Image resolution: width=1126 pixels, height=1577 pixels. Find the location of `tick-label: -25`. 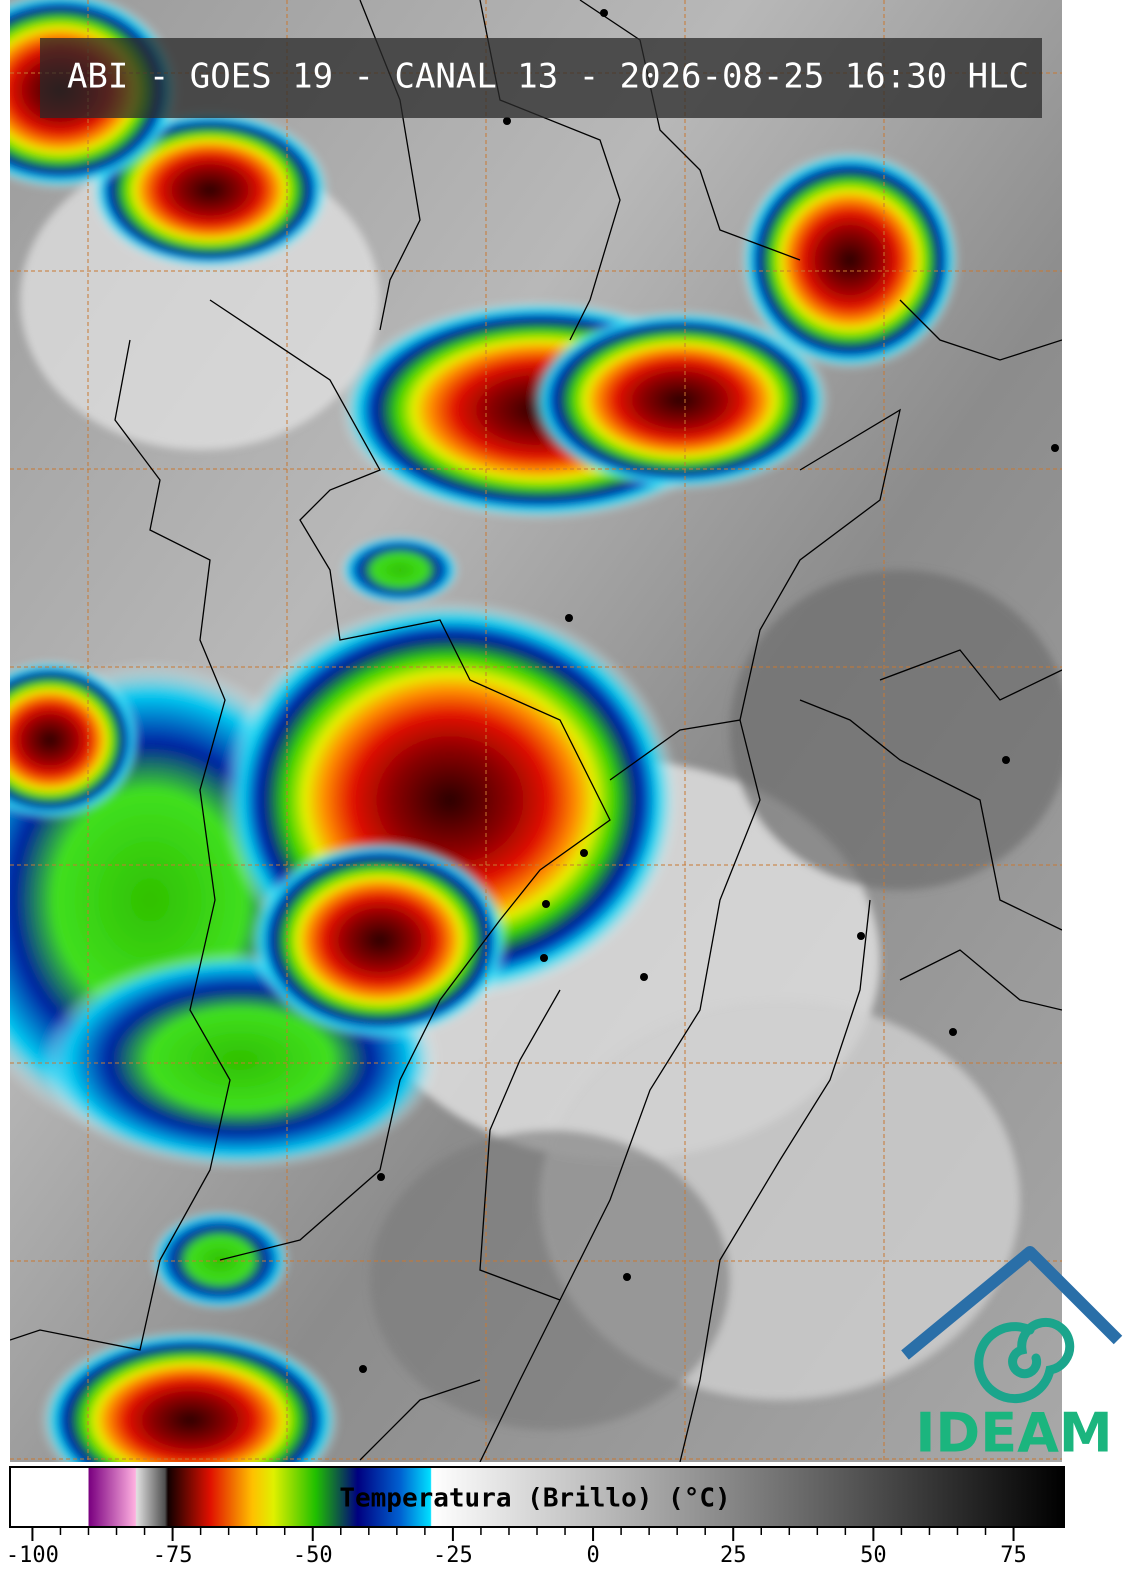

tick-label: -25 is located at coordinates (453, 1555).